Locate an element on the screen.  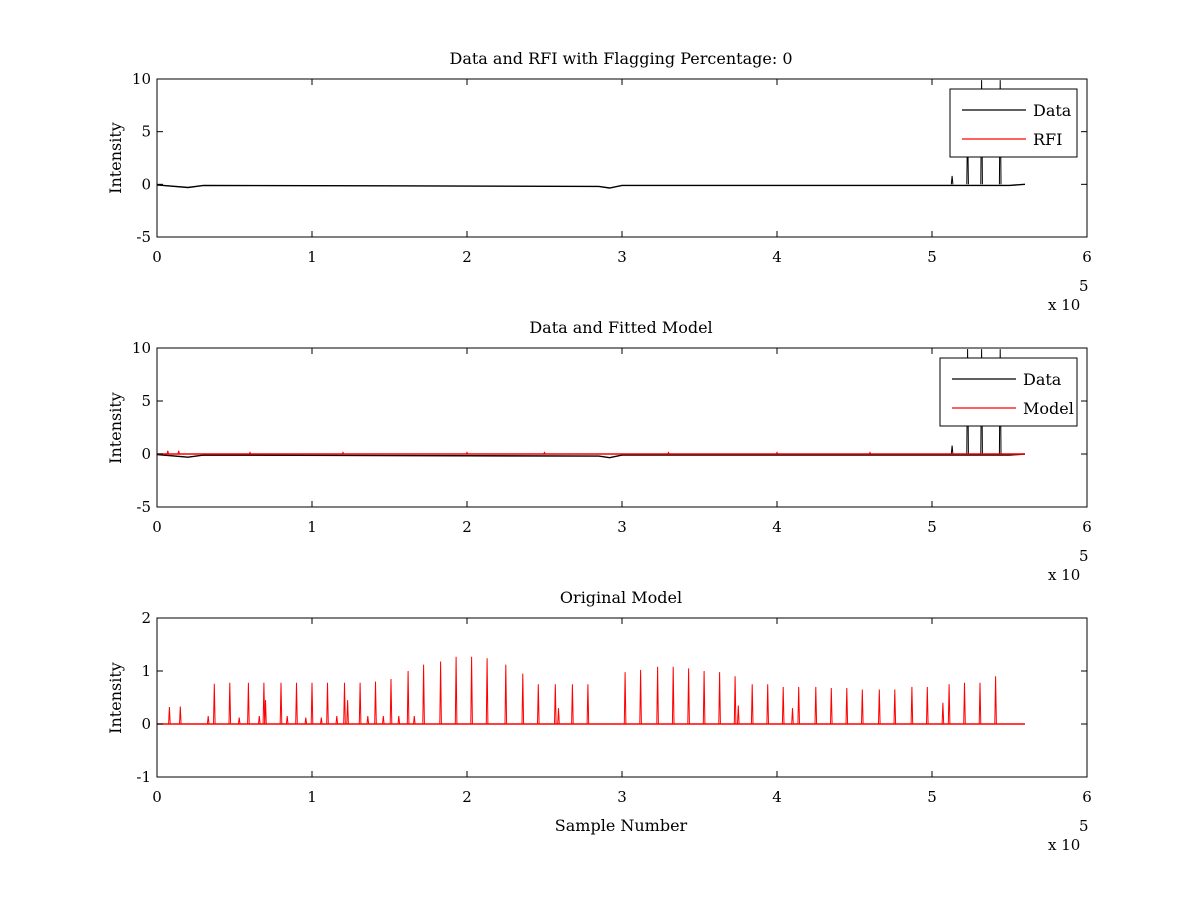
legend-box is located at coordinates (1008, 392).